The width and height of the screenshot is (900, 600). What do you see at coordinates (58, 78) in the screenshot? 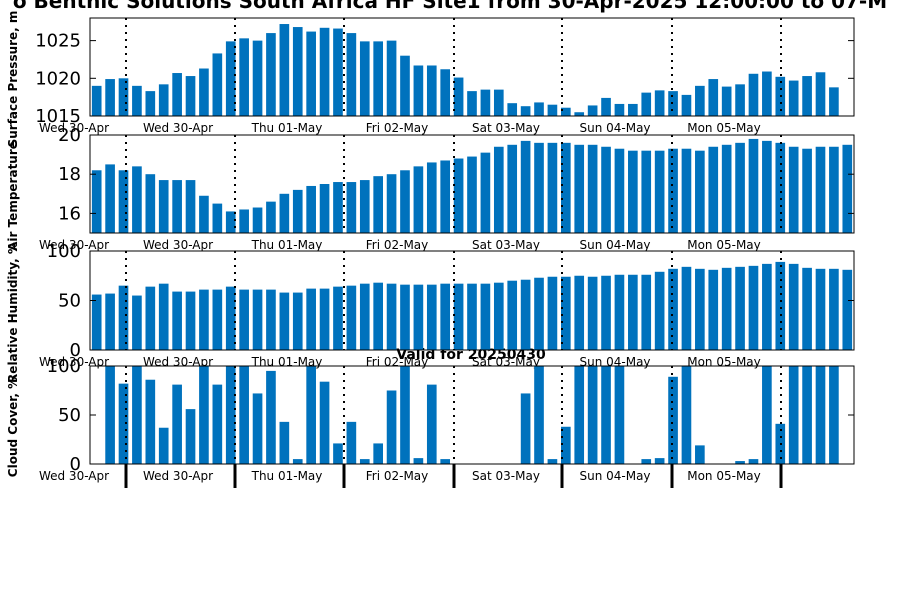
I see `y-tick-label: 1020` at bounding box center [58, 78].